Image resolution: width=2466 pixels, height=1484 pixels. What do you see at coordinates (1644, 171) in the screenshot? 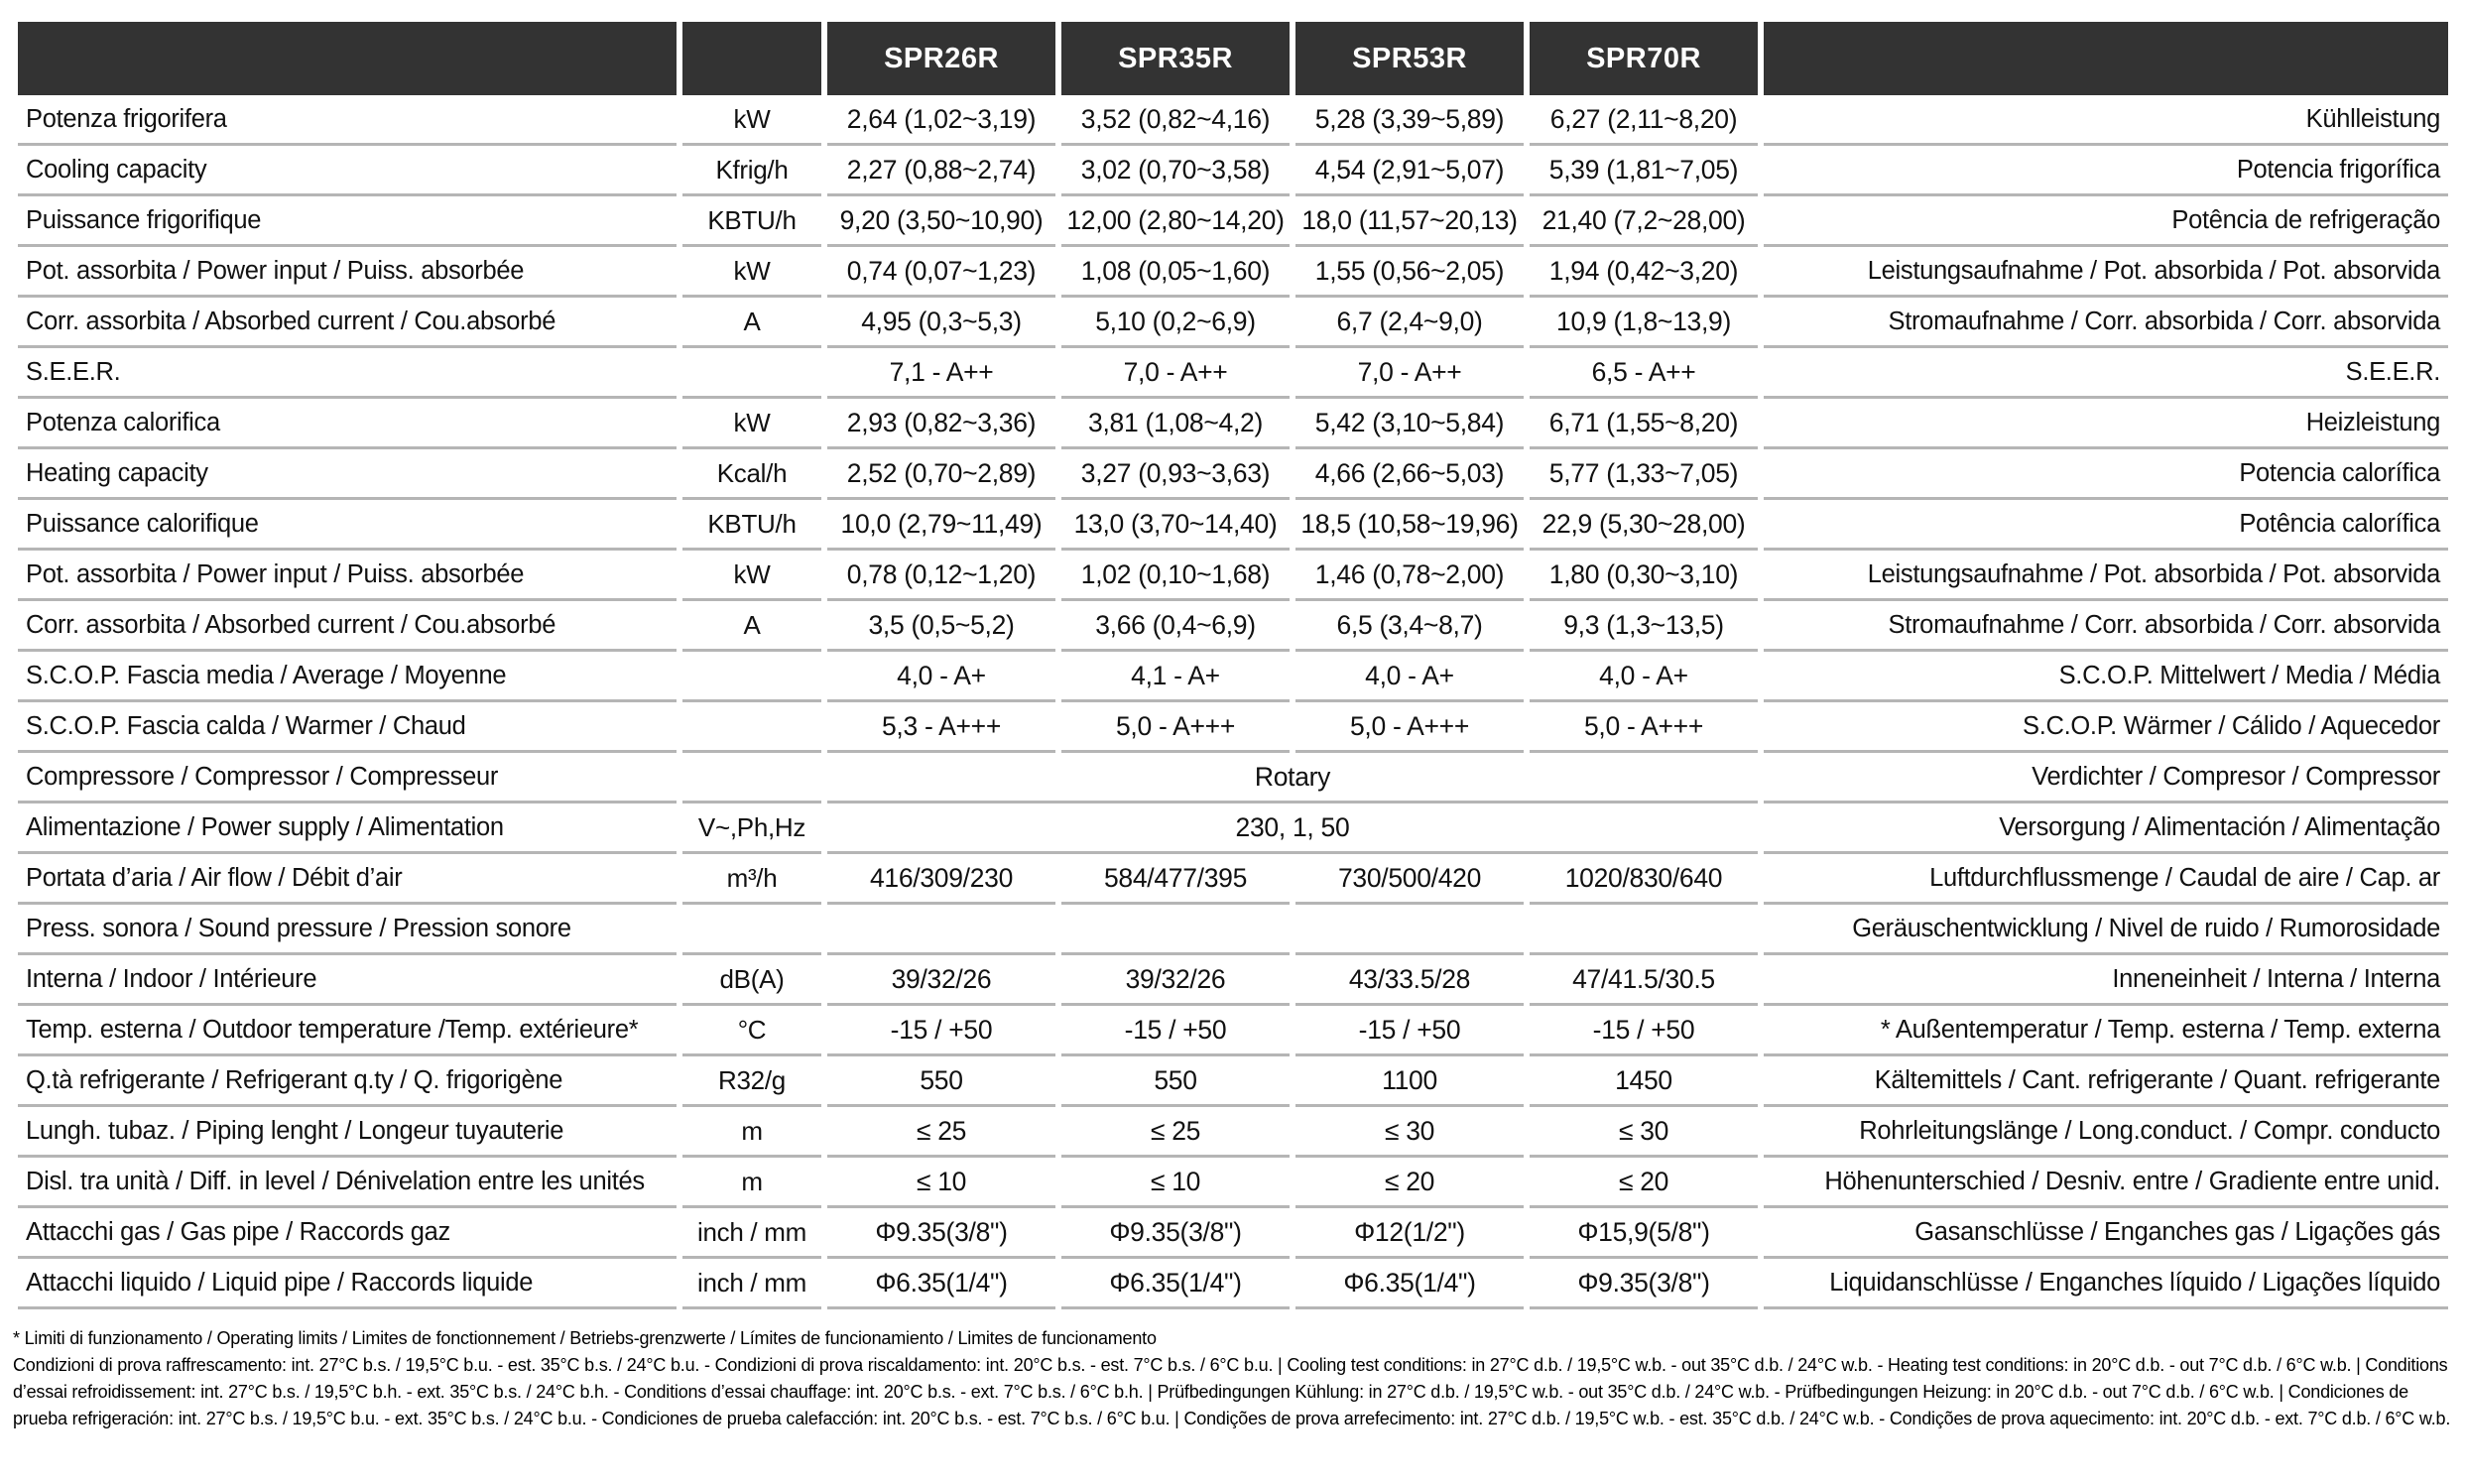
I see `row-value-spr70r: 5,39 (1,81~7,05)` at bounding box center [1644, 171].